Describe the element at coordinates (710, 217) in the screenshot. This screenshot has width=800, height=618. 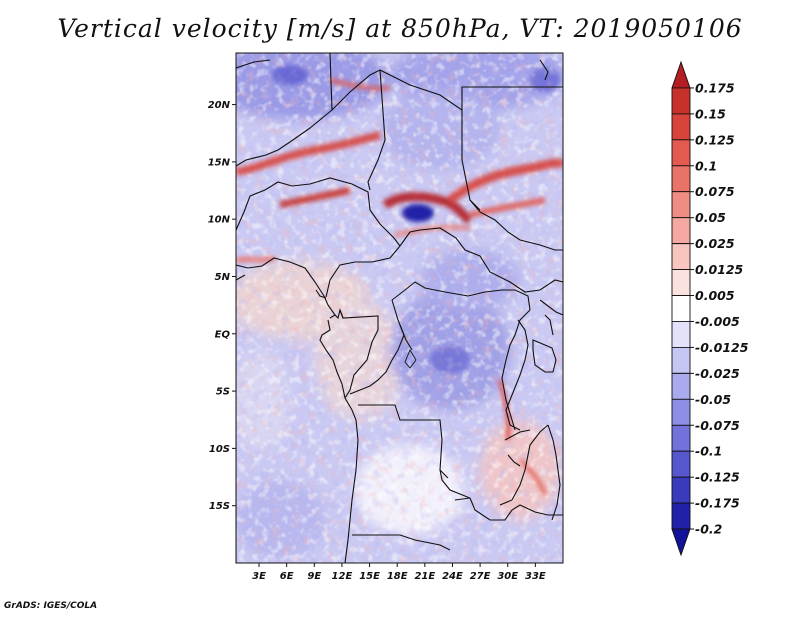
I see `colorbar-label: 0.05` at that location.